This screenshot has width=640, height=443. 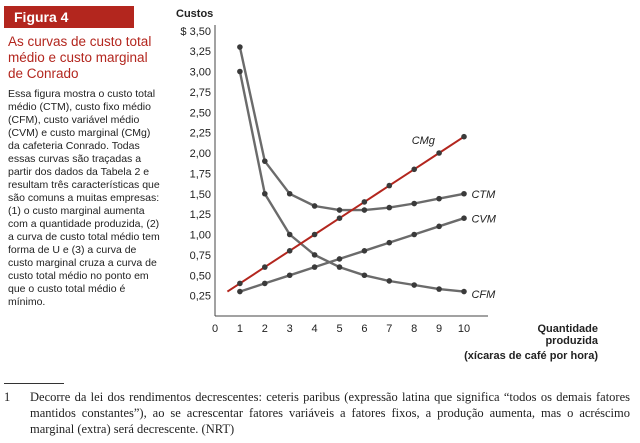 I want to click on y-axis-title: Custos, so click(x=194, y=14).